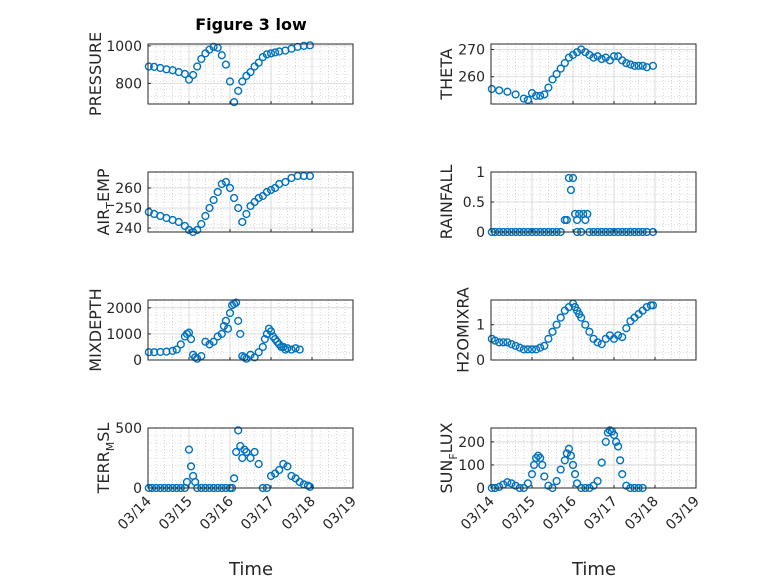  Describe the element at coordinates (128, 229) in the screenshot. I see `y-tick-label: 240` at that location.